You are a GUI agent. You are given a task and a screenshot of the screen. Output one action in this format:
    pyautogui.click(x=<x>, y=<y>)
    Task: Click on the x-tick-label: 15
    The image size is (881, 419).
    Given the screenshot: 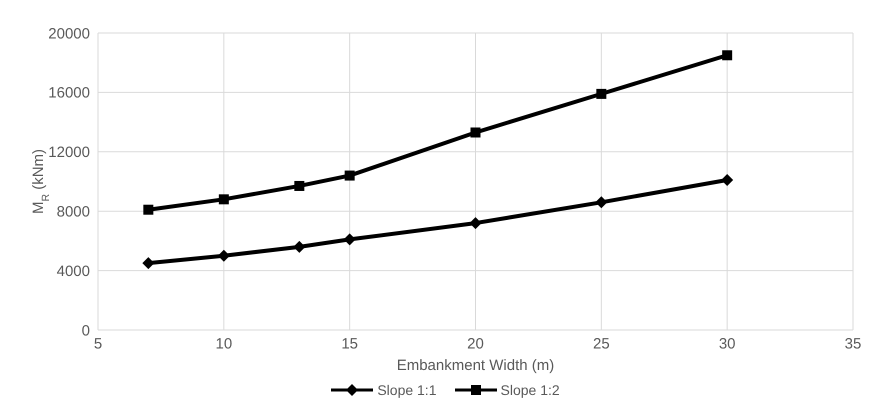 What is the action you would take?
    pyautogui.click(x=349, y=344)
    